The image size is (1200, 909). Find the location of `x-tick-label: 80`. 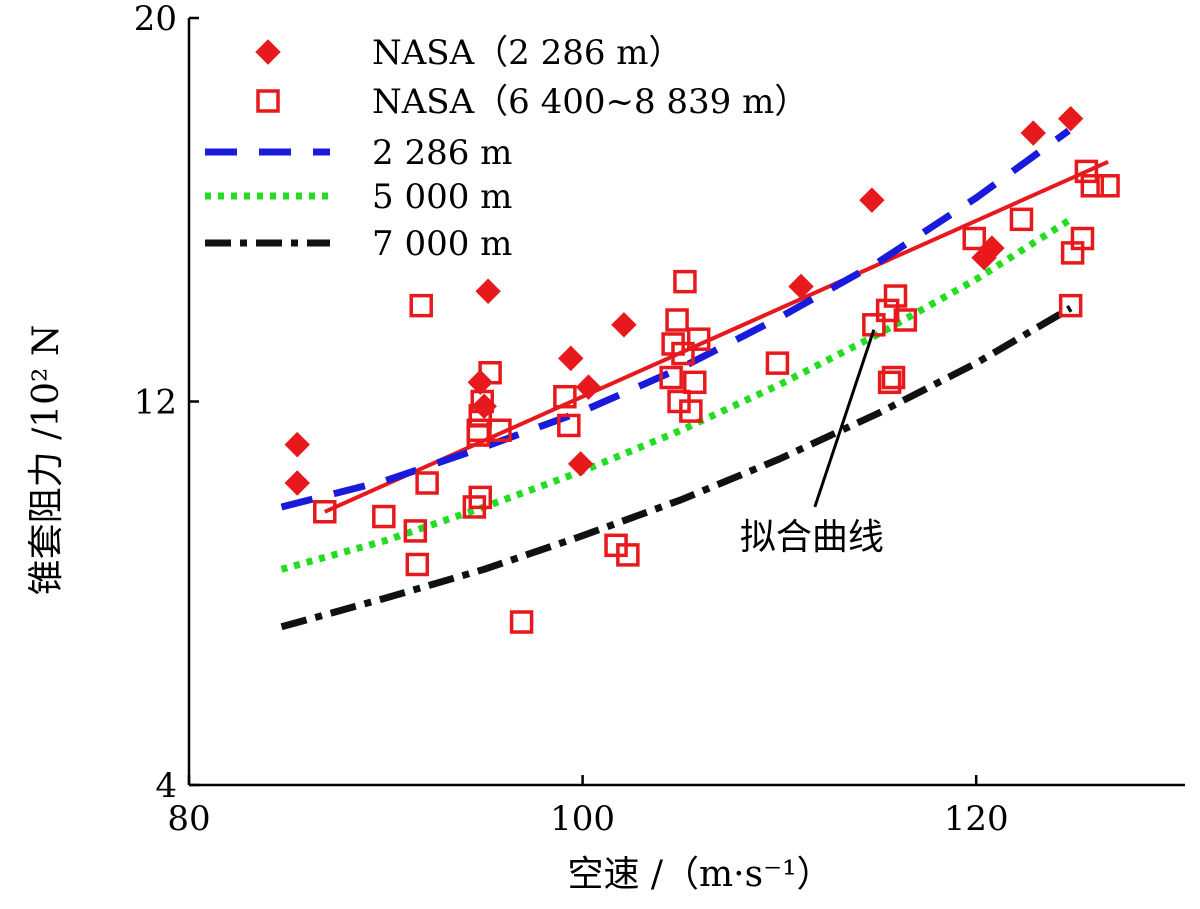

x-tick-label: 80 is located at coordinates (188, 819).